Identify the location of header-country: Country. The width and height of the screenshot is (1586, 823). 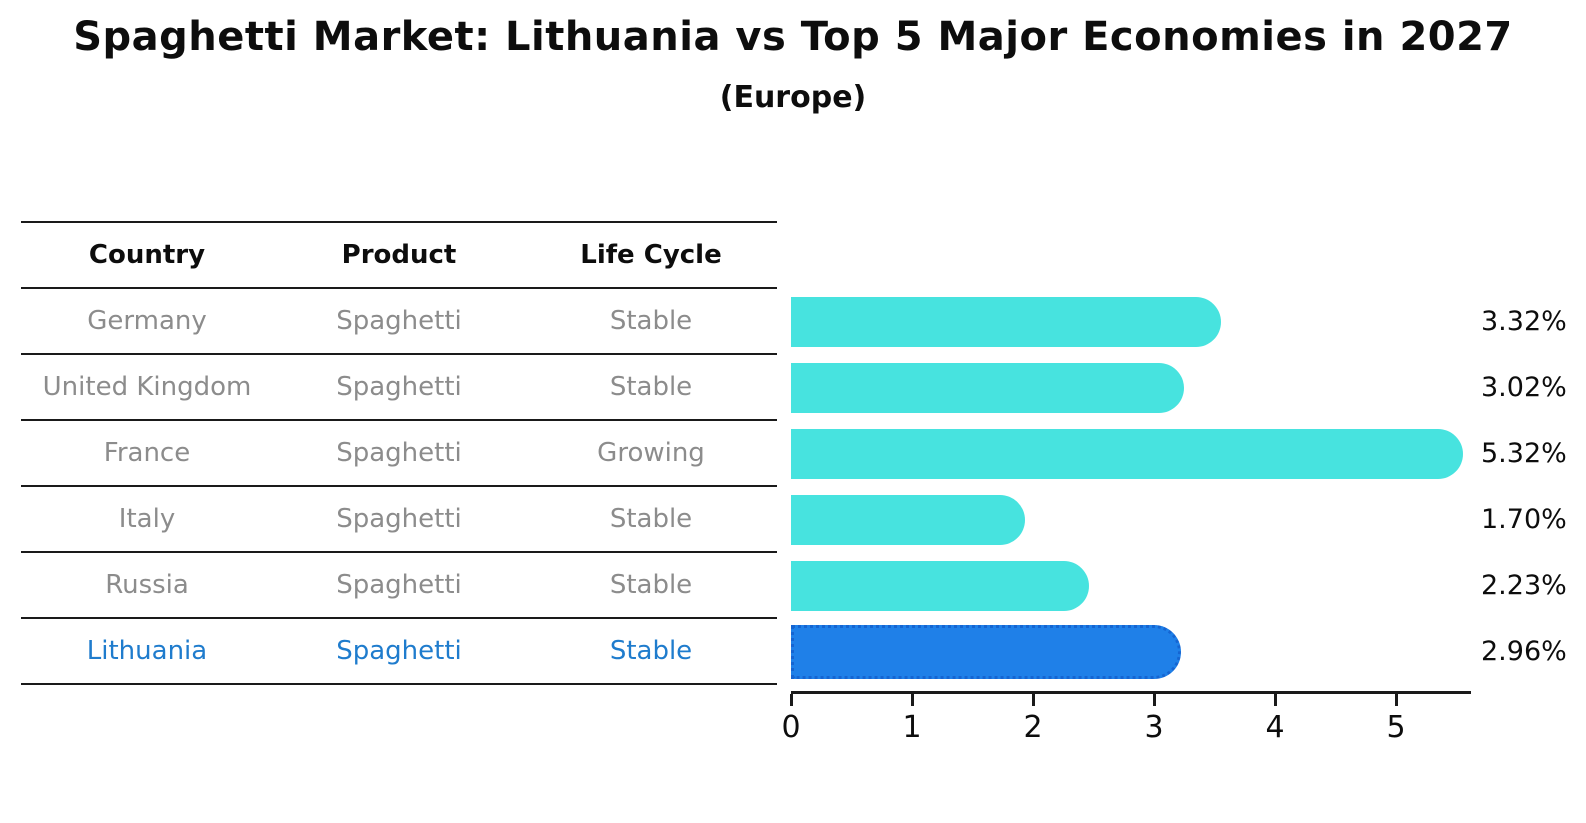
(147, 255).